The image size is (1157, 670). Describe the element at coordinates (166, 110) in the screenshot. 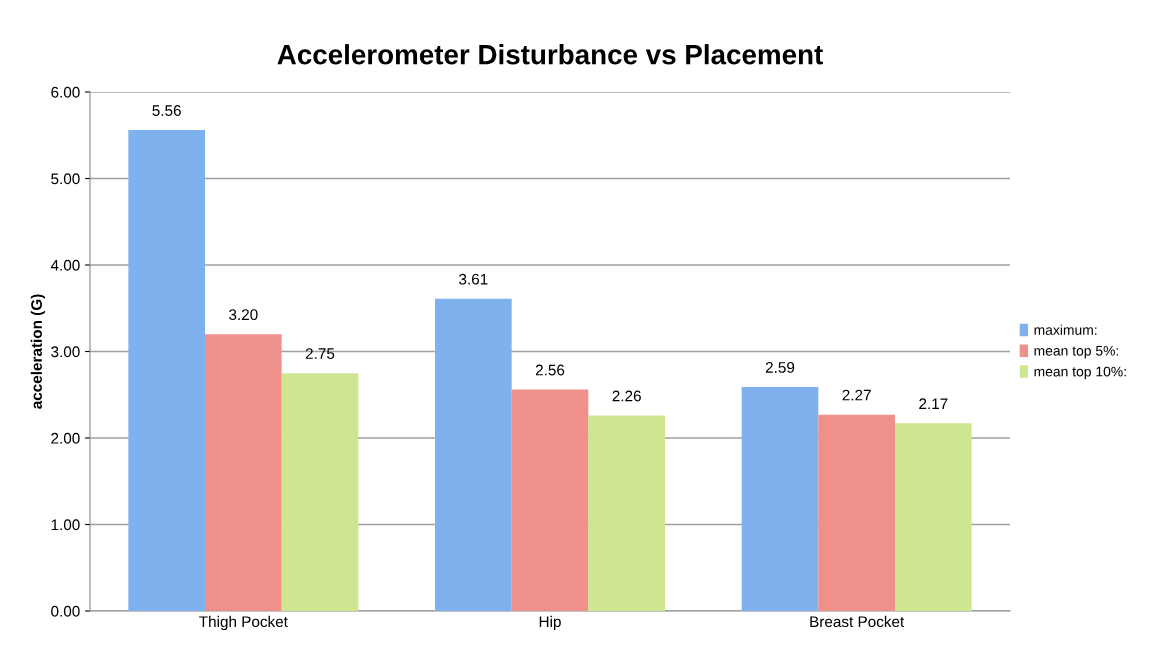

I see `data-label: 5.56` at that location.